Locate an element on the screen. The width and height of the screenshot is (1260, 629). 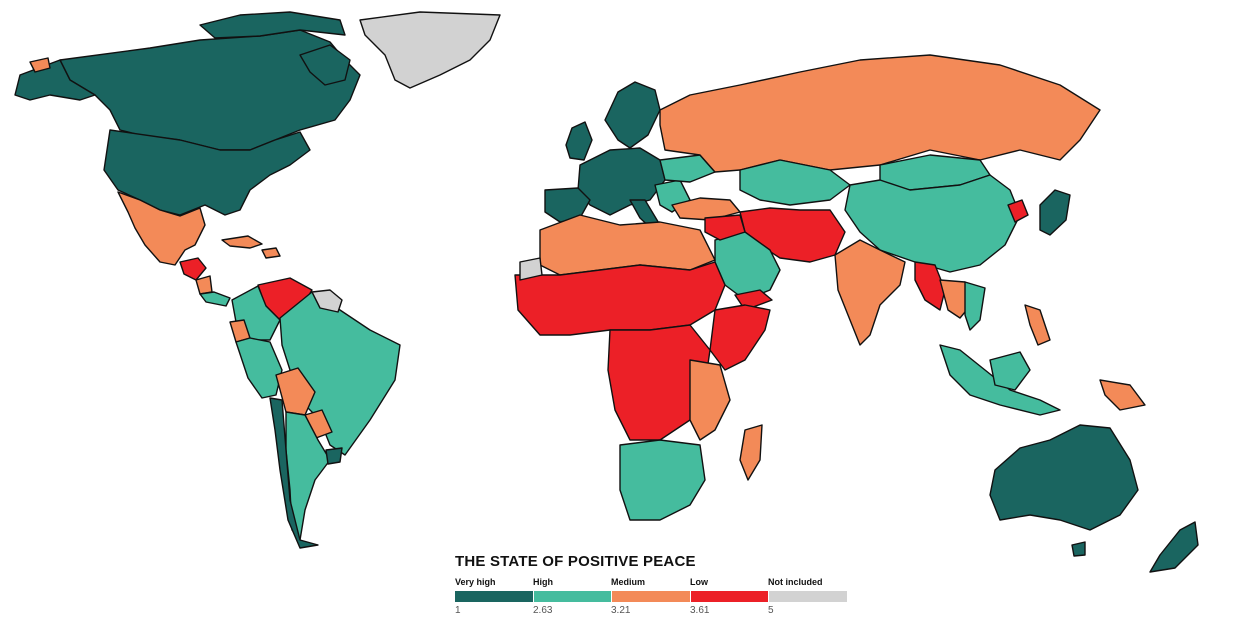
country-bolivia is located at coordinates (295, 391).